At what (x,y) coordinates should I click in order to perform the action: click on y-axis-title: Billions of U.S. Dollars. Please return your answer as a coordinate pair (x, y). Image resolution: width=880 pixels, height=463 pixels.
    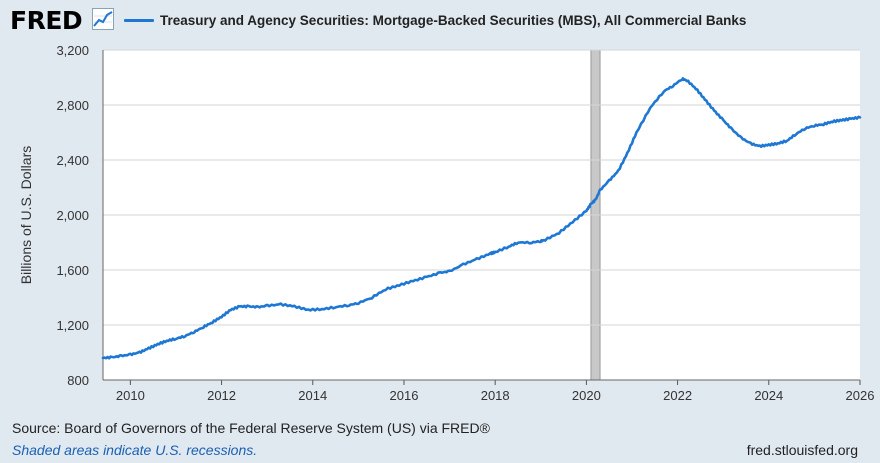
    Looking at the image, I should click on (26, 215).